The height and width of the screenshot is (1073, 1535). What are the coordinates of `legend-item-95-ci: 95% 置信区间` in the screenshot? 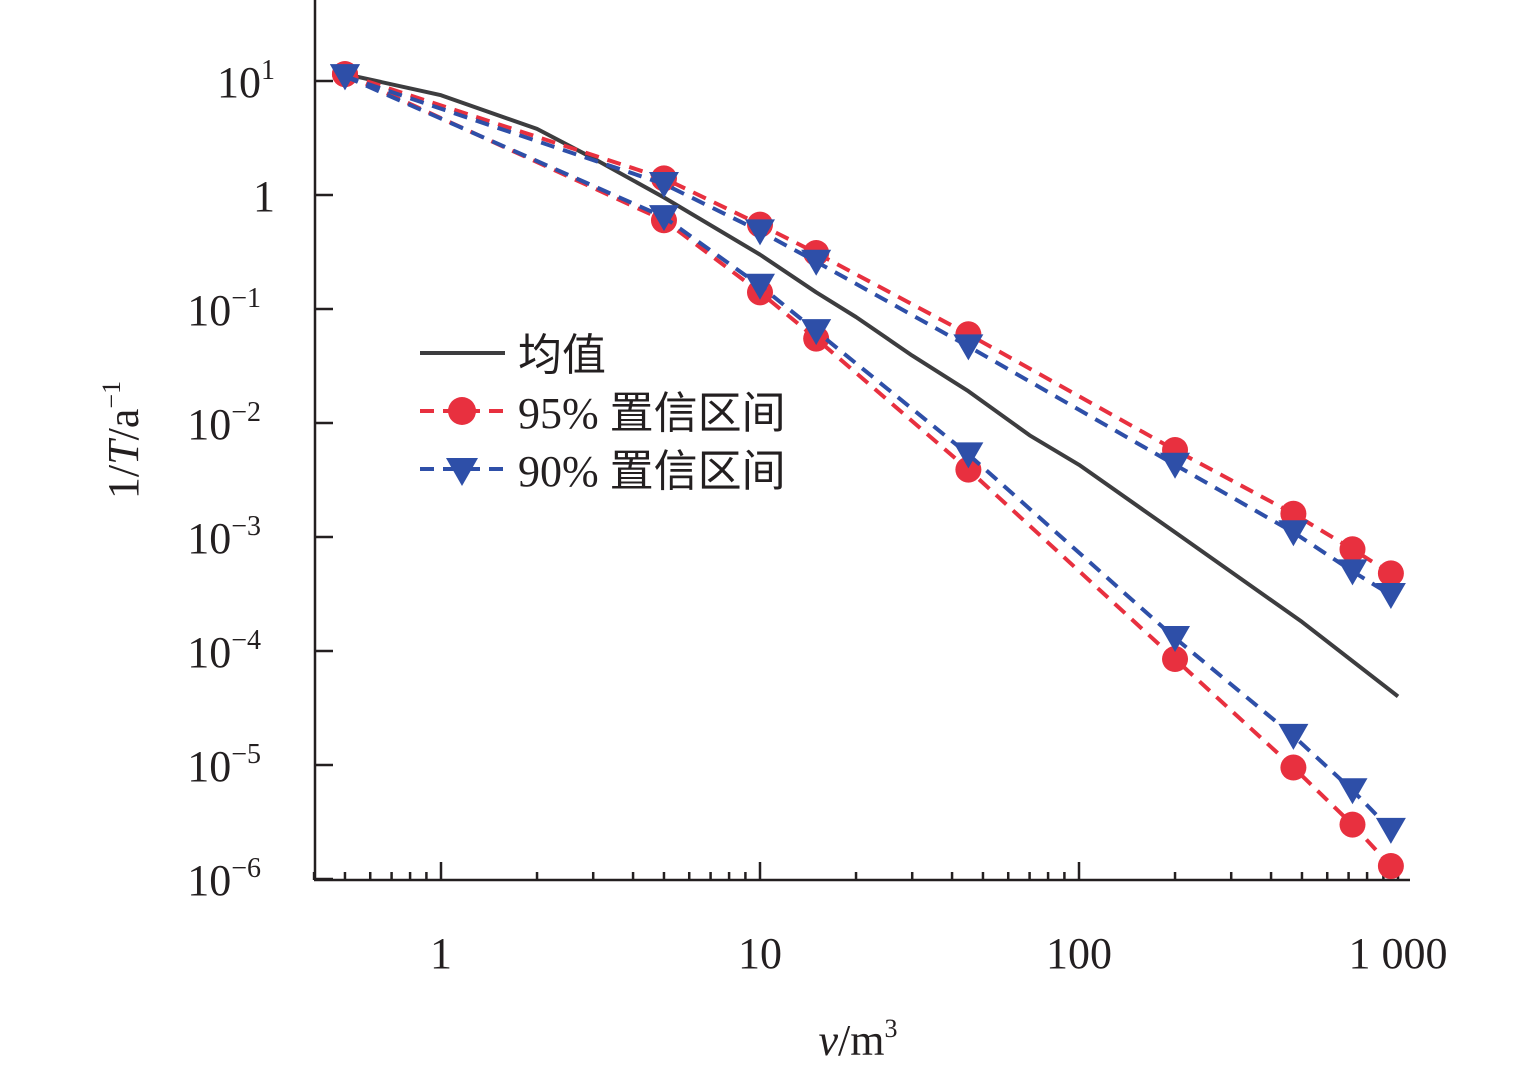 It's located at (603, 413).